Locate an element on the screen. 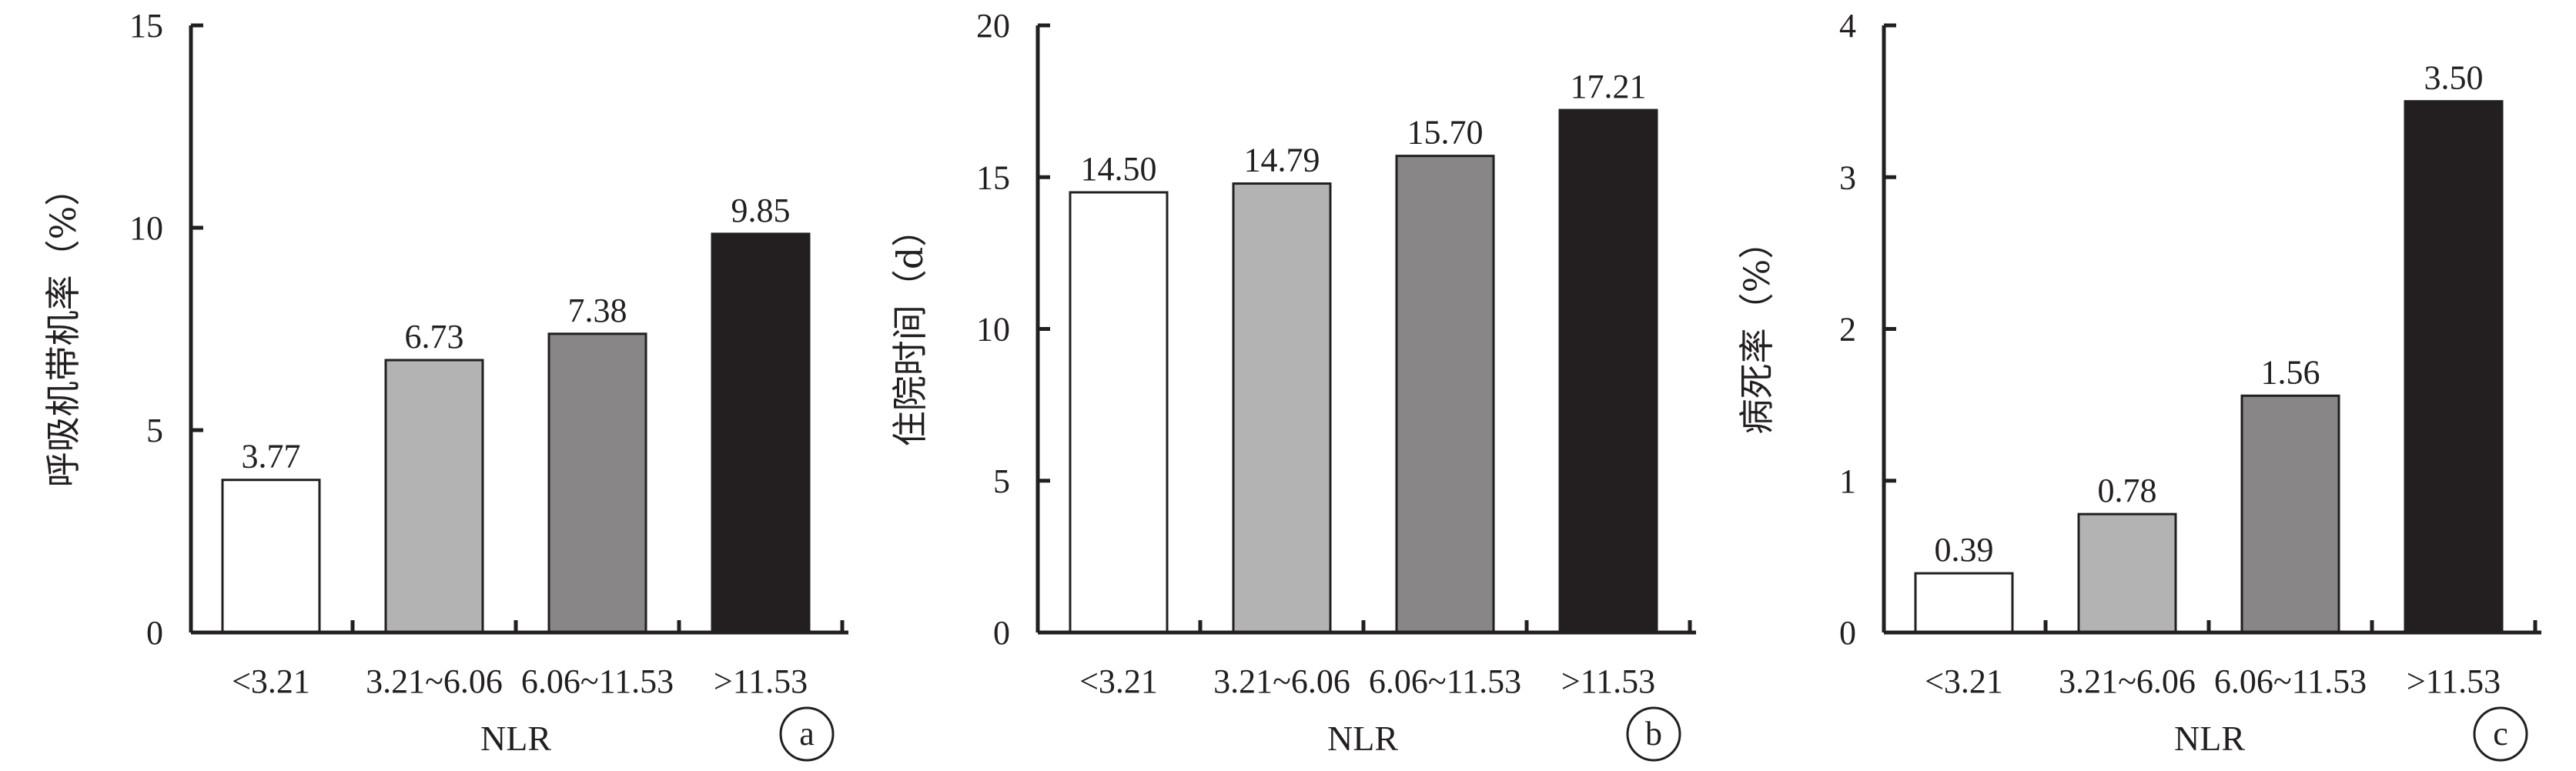 The width and height of the screenshot is (2576, 771). y-tick-label: 20 is located at coordinates (993, 26).